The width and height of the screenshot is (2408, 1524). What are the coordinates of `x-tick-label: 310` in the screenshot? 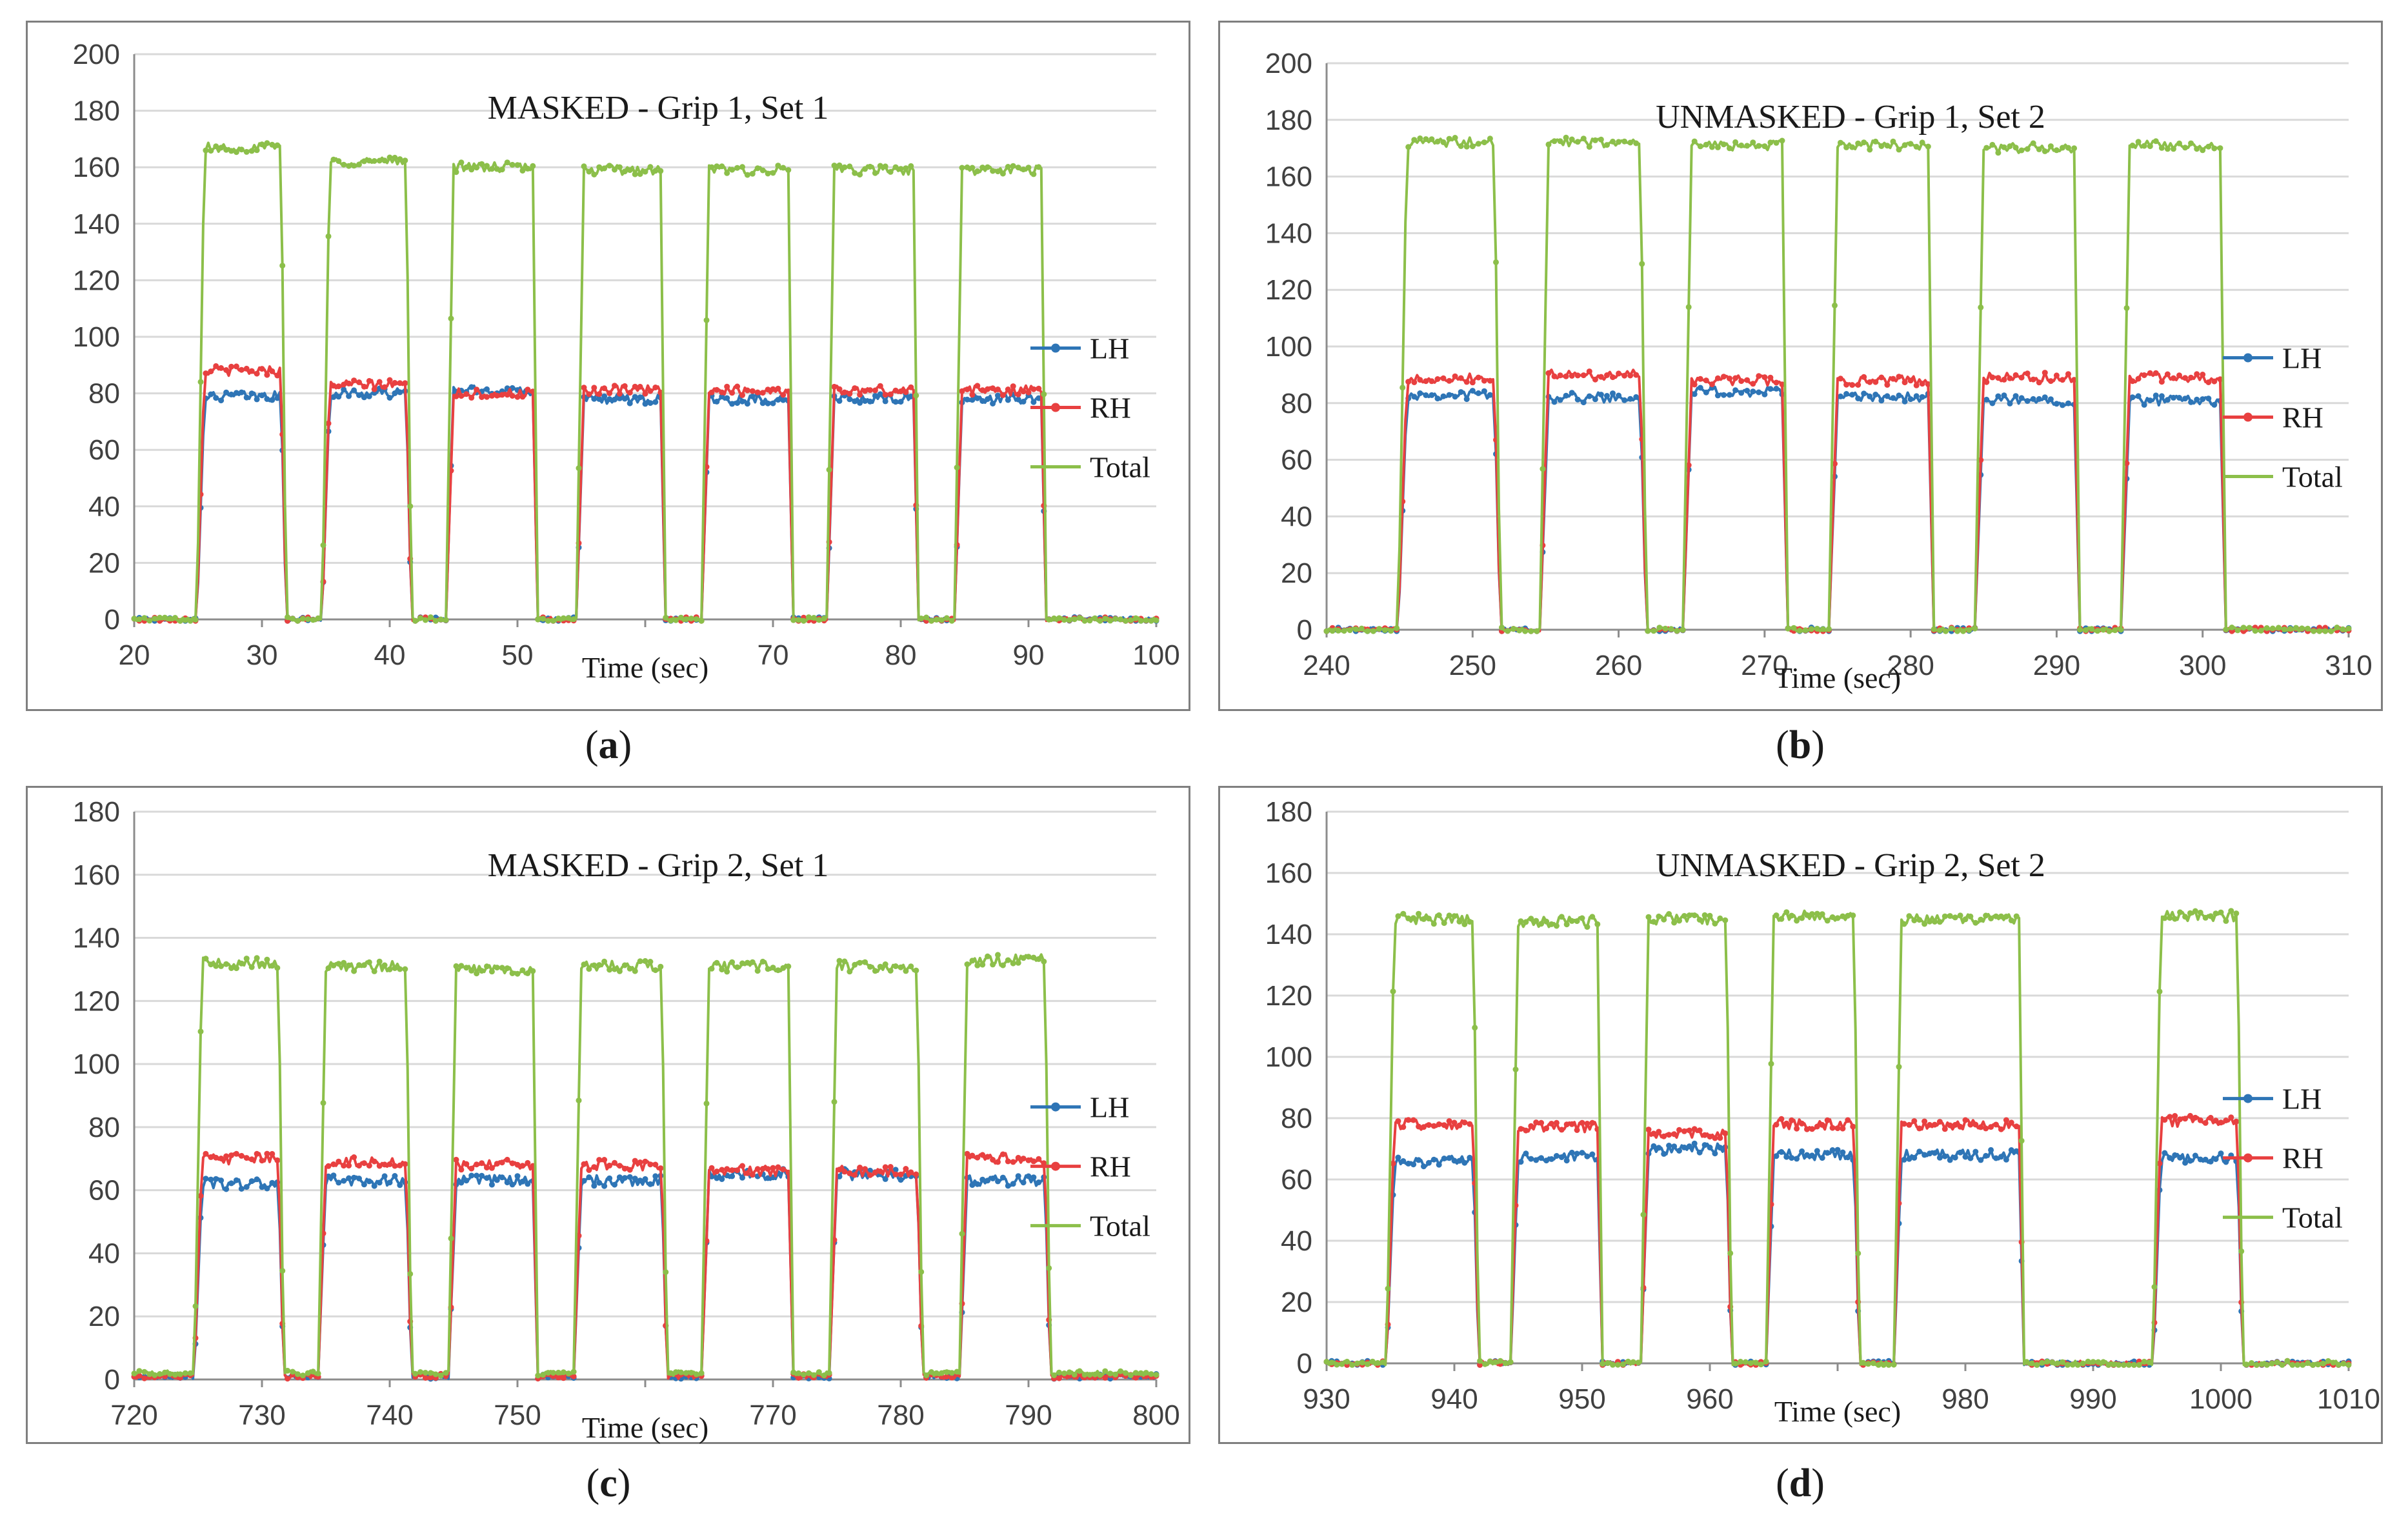 It's located at (2348, 666).